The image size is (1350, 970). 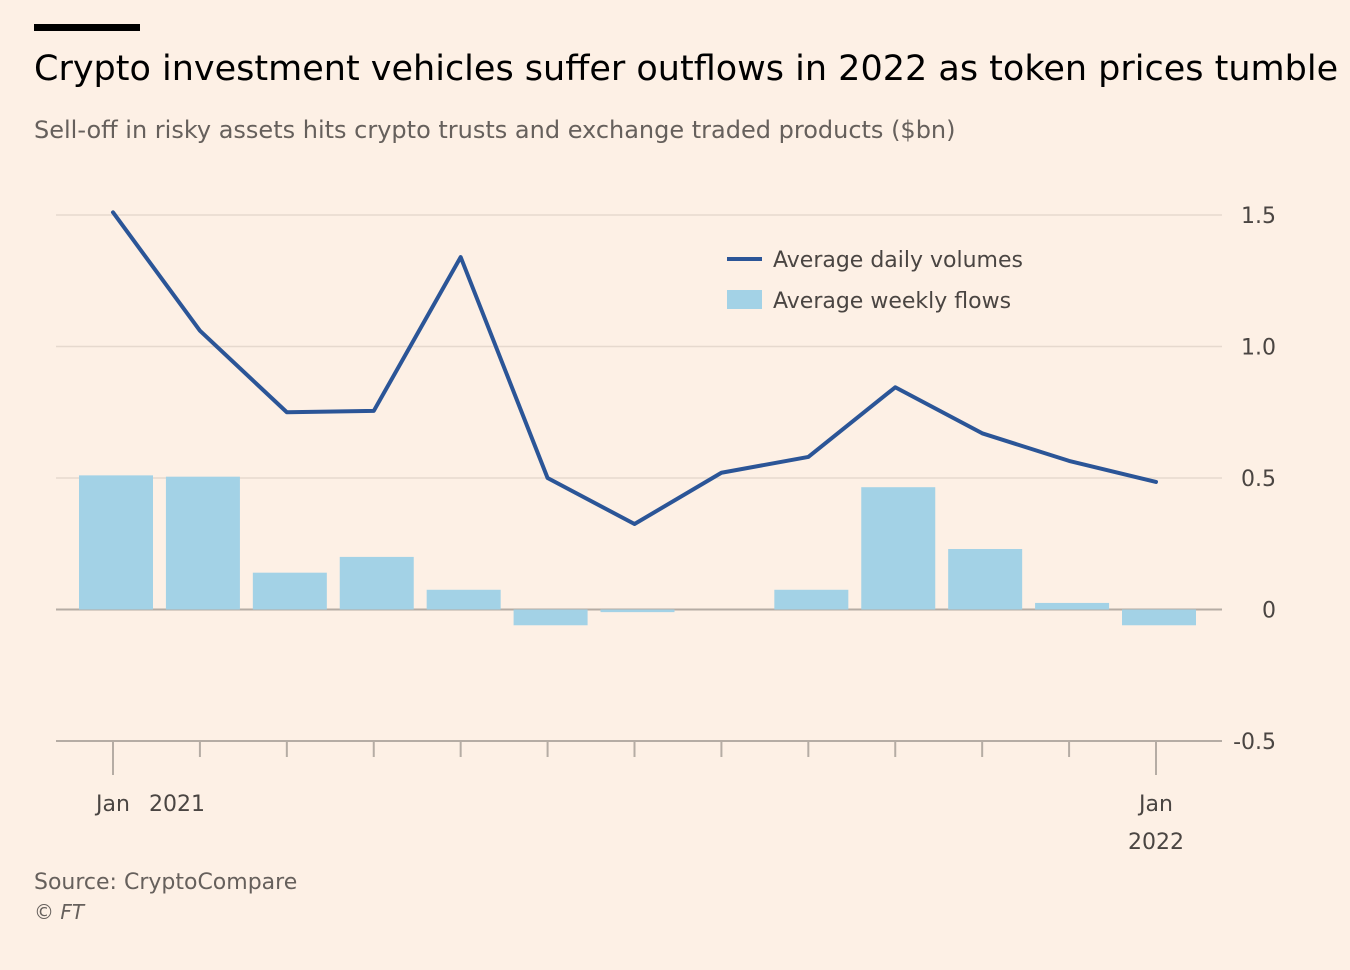 What do you see at coordinates (1156, 842) in the screenshot?
I see `x-tick-label-year: 2022` at bounding box center [1156, 842].